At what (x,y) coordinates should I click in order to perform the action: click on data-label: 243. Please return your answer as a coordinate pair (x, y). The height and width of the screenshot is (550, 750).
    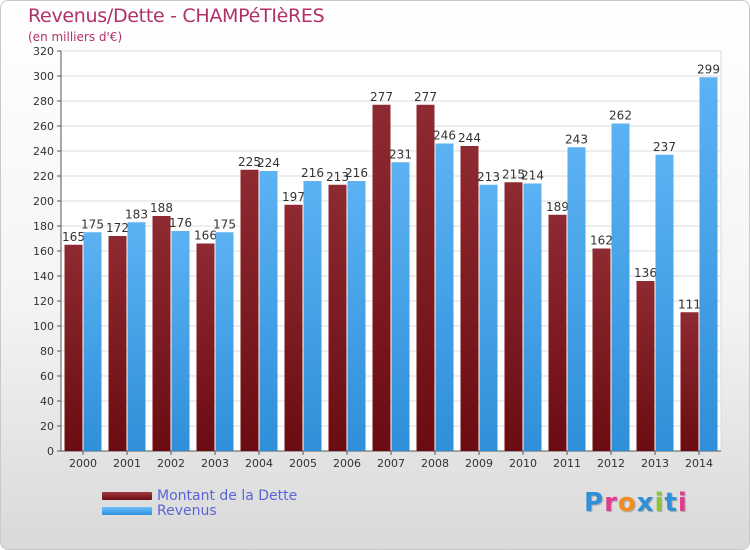
    Looking at the image, I should click on (576, 139).